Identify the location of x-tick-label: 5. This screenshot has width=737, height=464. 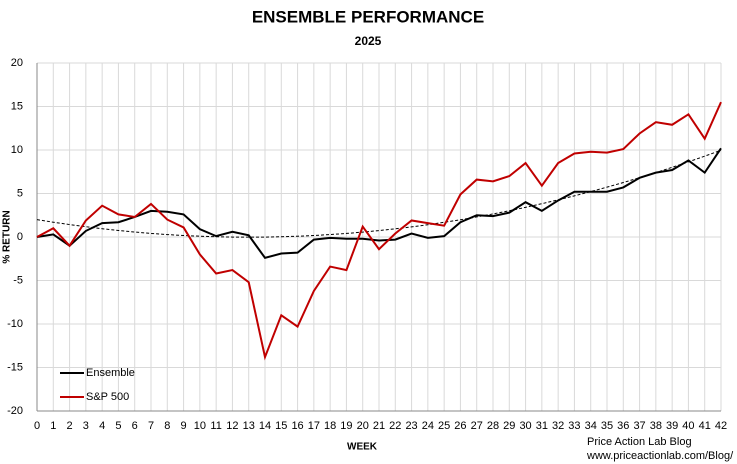
(118, 426).